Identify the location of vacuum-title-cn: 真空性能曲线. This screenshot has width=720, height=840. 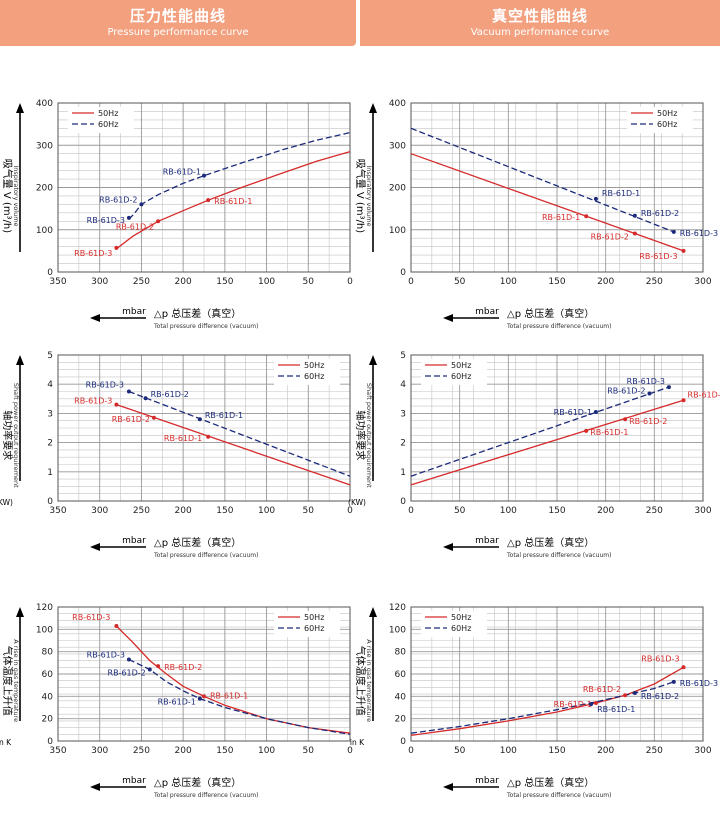
(539, 16).